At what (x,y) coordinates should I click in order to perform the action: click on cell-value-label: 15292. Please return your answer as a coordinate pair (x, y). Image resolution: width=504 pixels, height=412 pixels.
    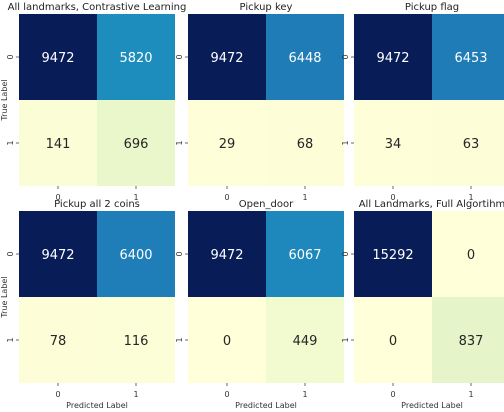
    Looking at the image, I should click on (392, 255).